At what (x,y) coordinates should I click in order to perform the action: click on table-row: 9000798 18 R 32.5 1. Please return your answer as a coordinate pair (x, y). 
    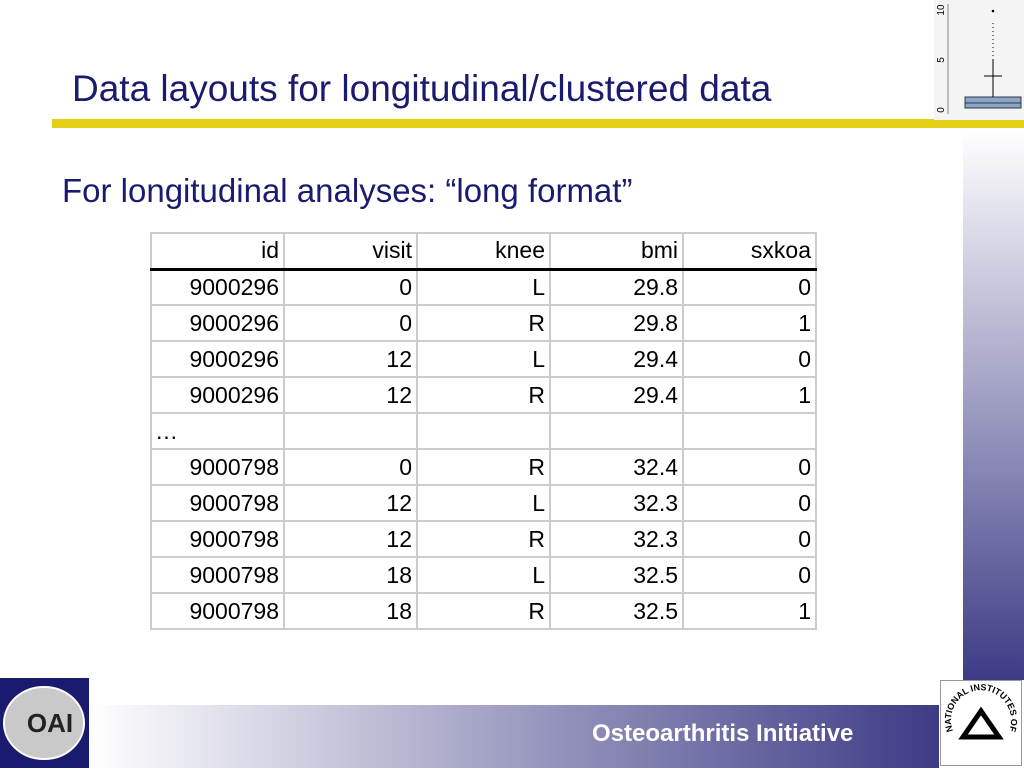
    Looking at the image, I should click on (483, 611).